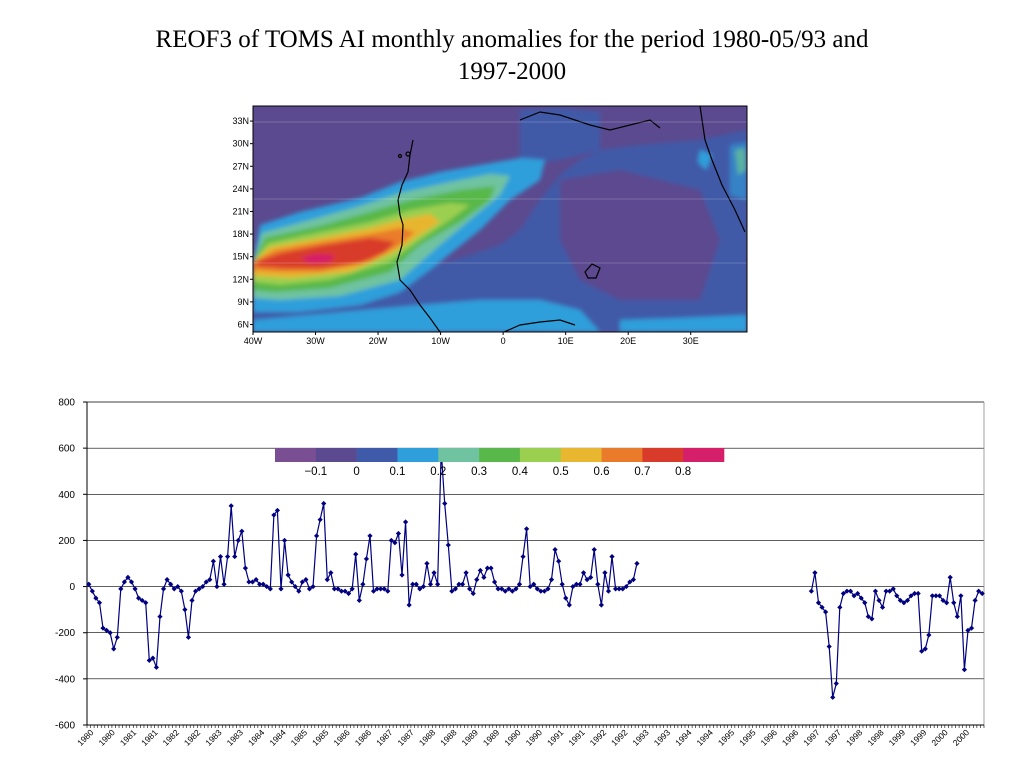 The image size is (1024, 768). What do you see at coordinates (961, 737) in the screenshot?
I see `x-tick-label: 2000` at bounding box center [961, 737].